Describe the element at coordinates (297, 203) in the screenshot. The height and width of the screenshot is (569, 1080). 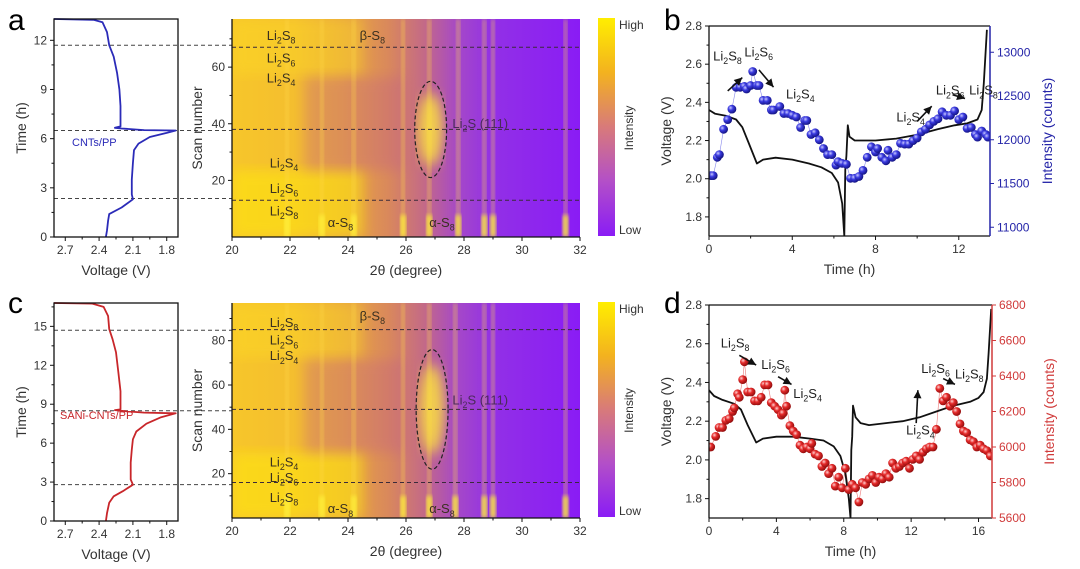
I see `bright-region-low` at that location.